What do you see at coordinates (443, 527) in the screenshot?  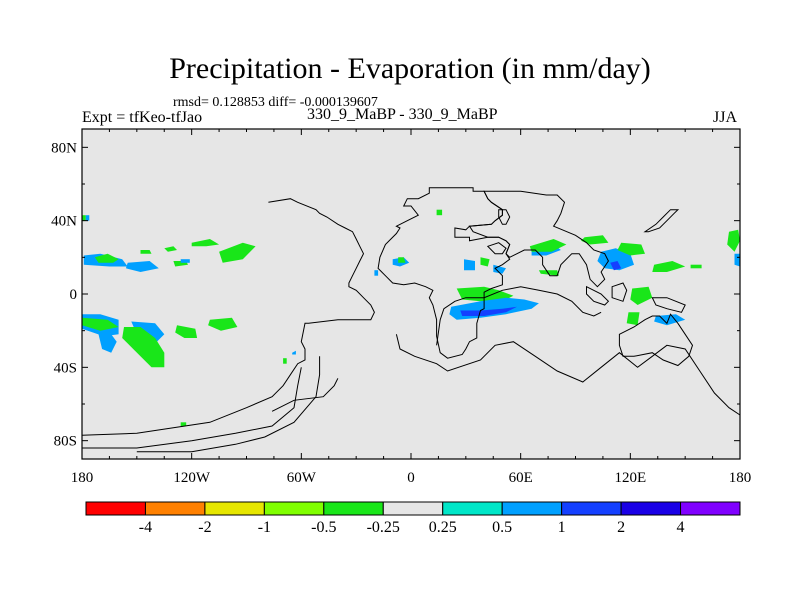 I see `colorbar-label-5: 0.25` at bounding box center [443, 527].